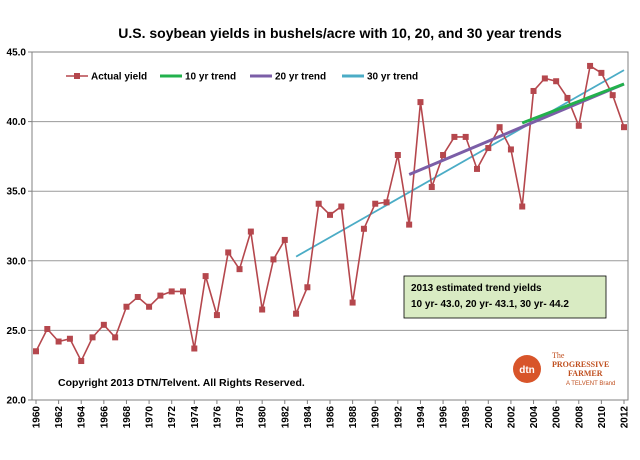 Image resolution: width=640 pixels, height=460 pixels. Describe the element at coordinates (240, 417) in the screenshot. I see `x-tick-label: 1978` at that location.